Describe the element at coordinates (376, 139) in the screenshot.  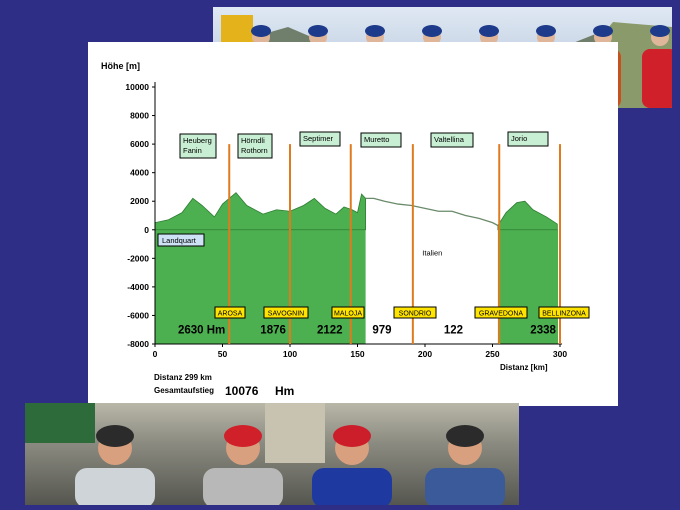
I see `pass-label-3: Muretto` at that location.